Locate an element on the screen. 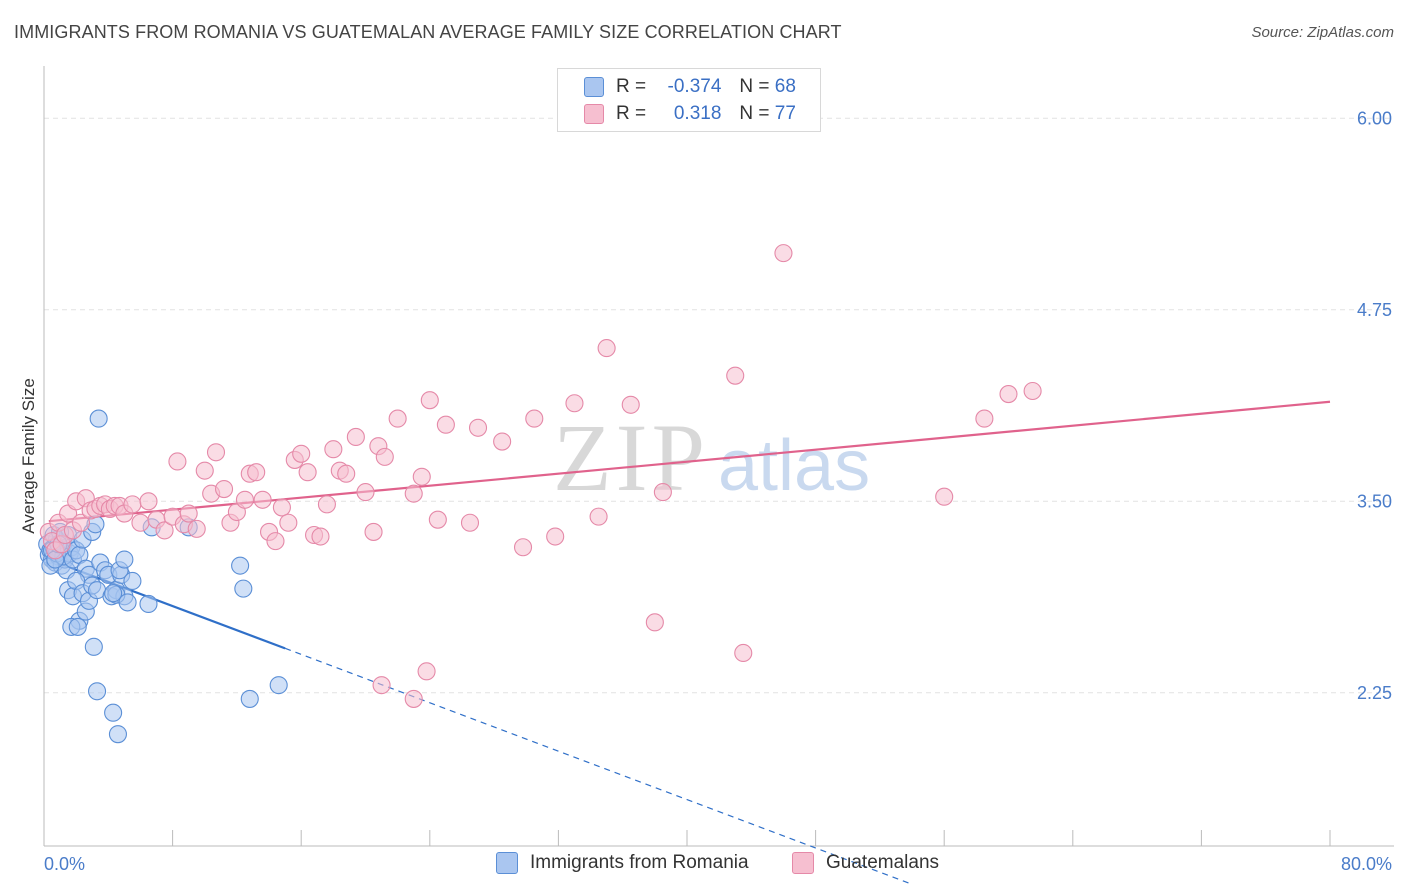  legend-r-value: -0.374 is located at coordinates (694, 86).